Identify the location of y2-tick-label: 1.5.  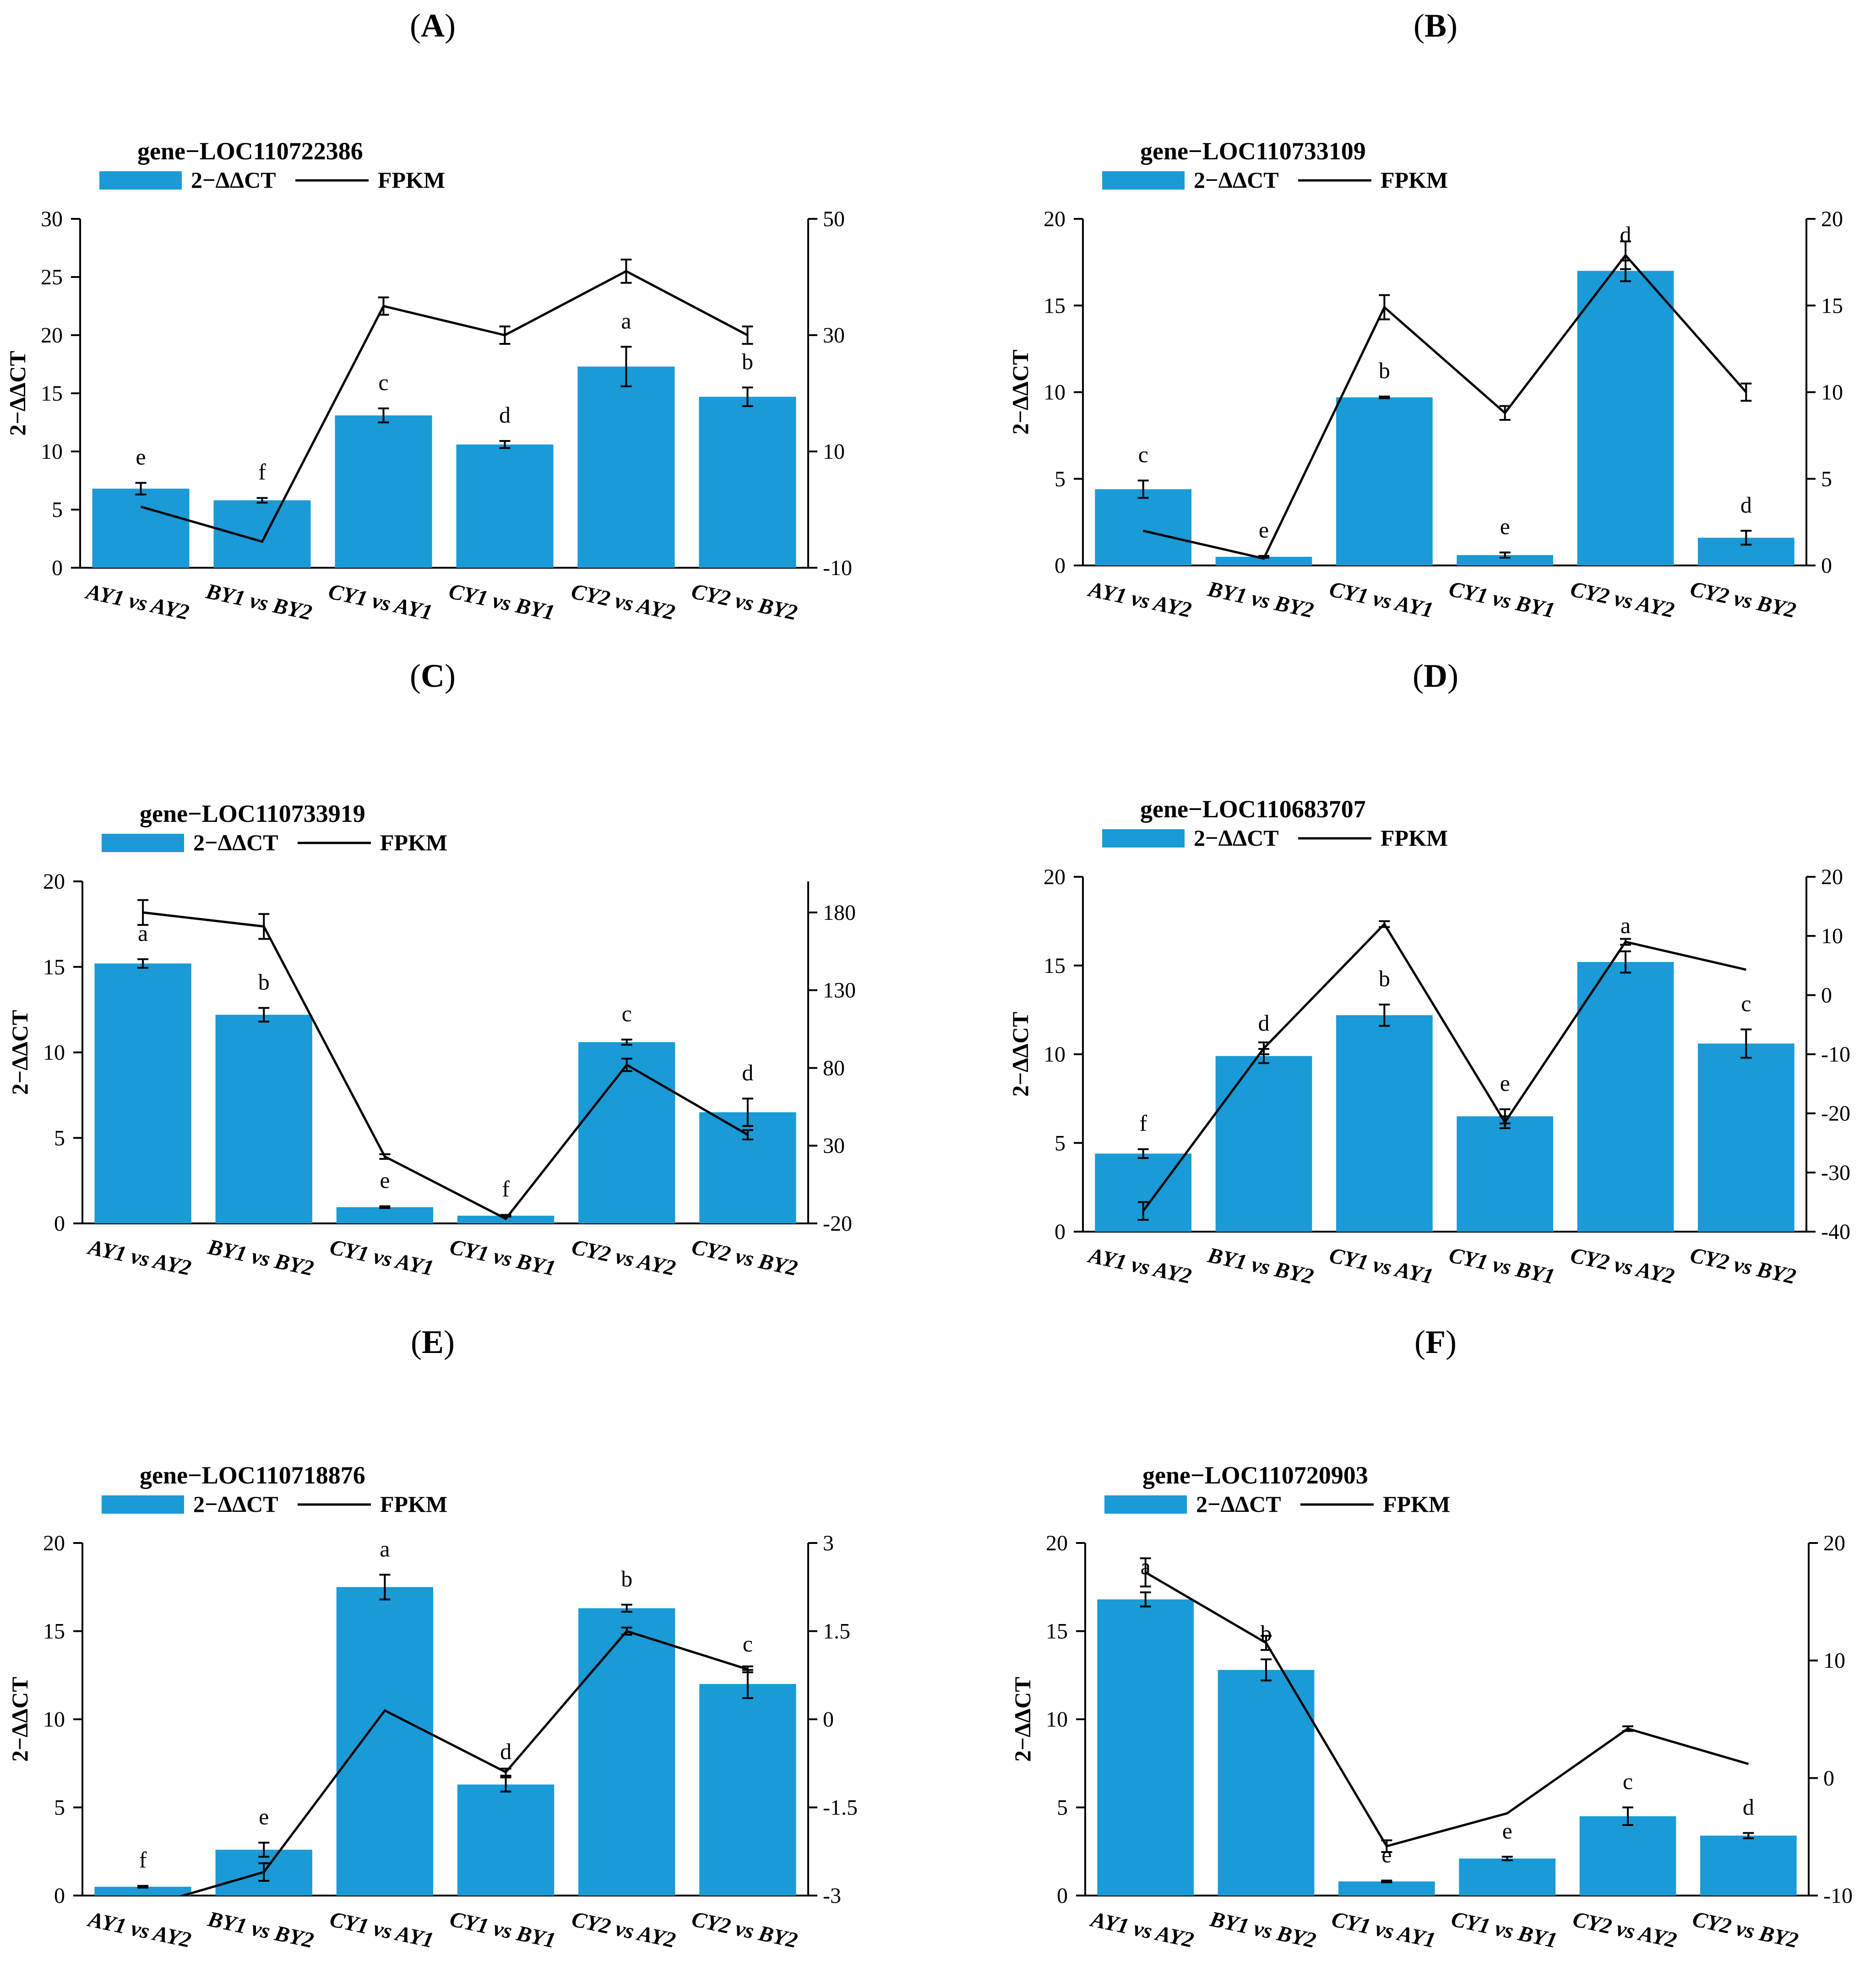
(837, 1631).